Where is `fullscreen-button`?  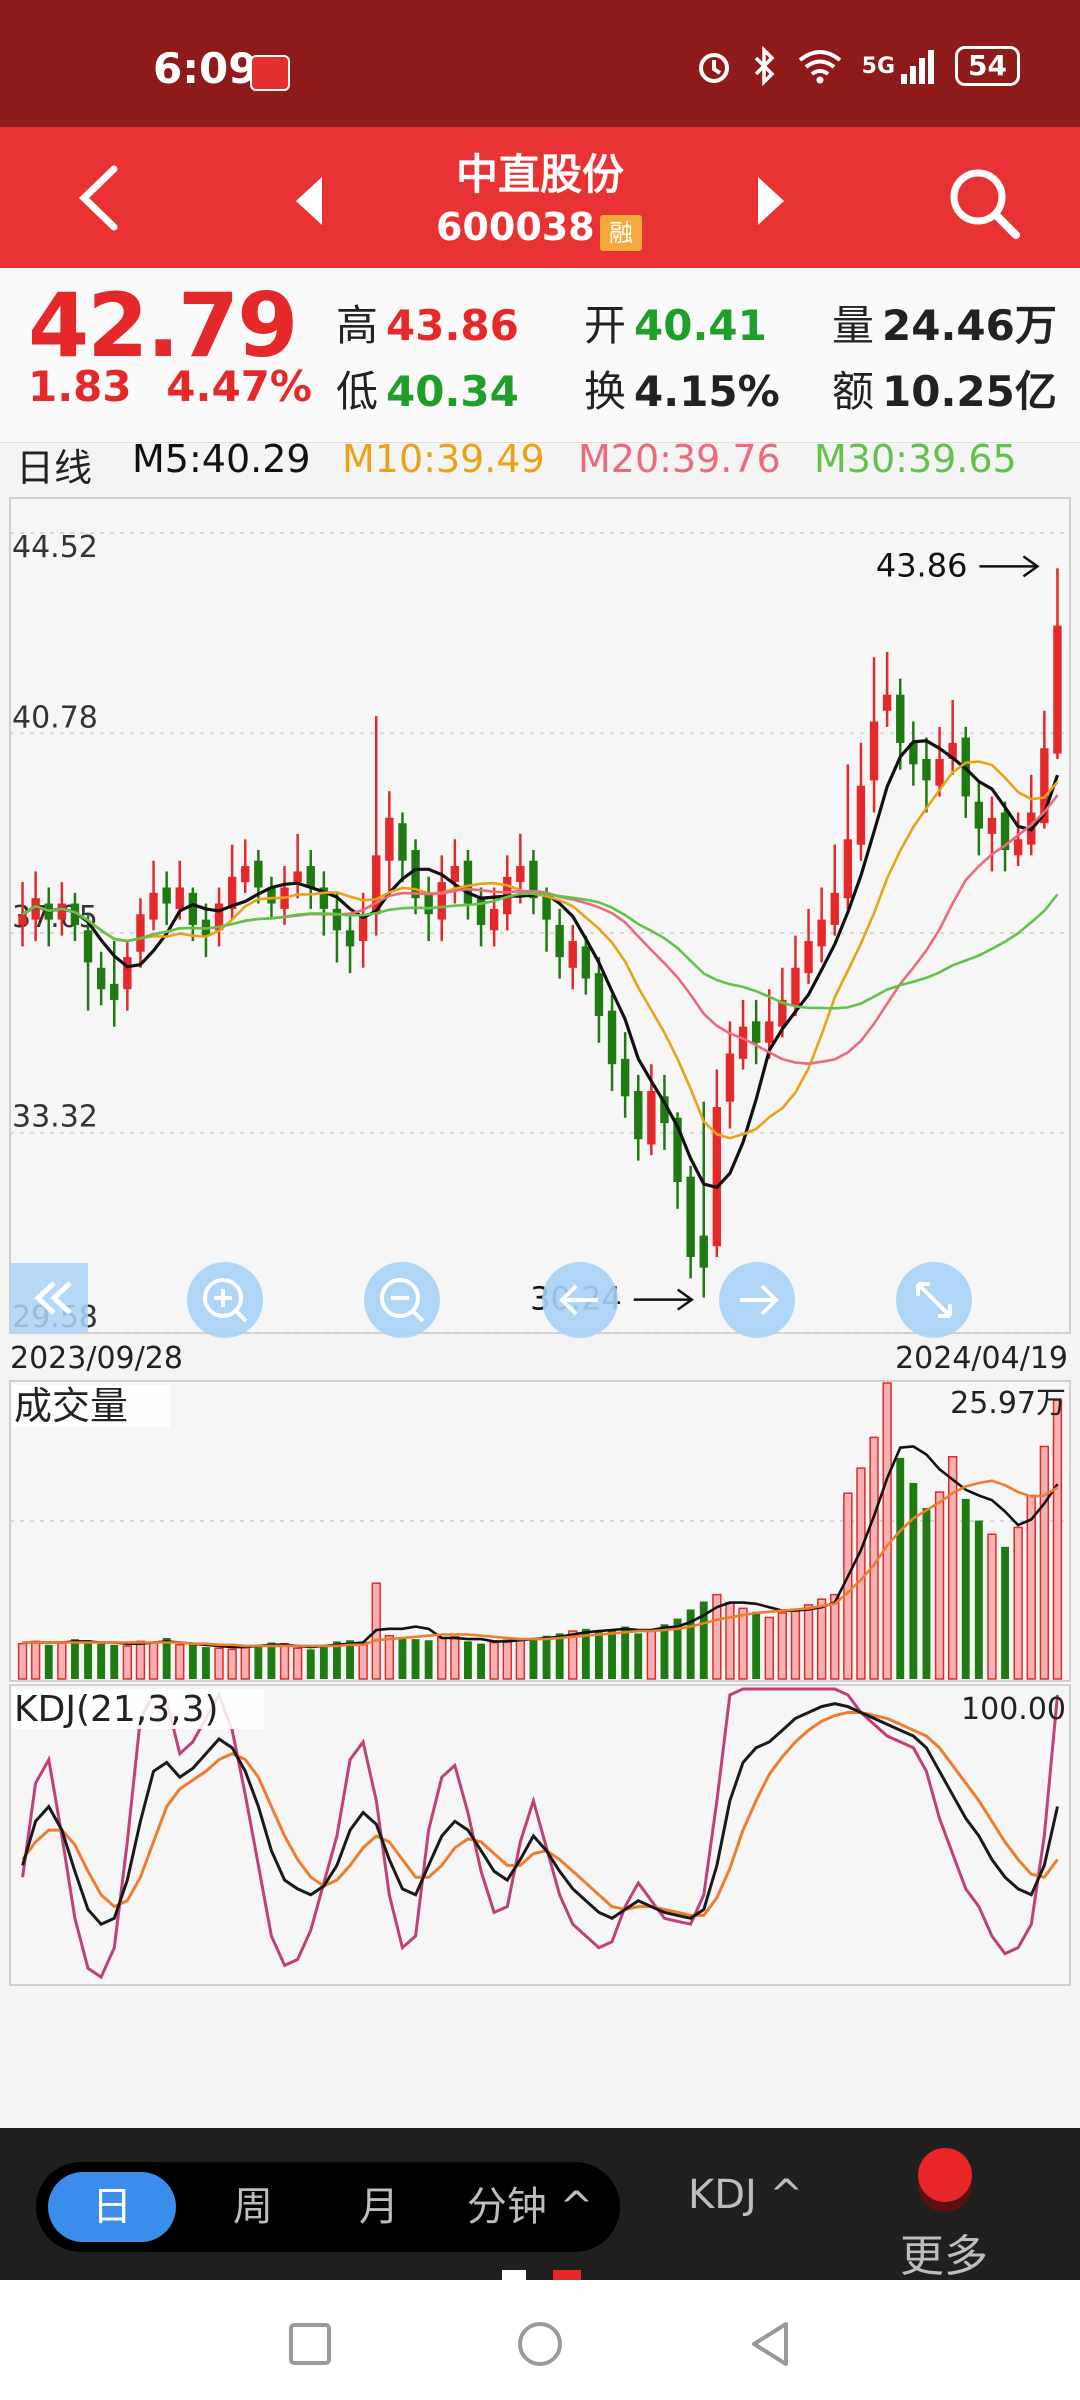 fullscreen-button is located at coordinates (934, 1300).